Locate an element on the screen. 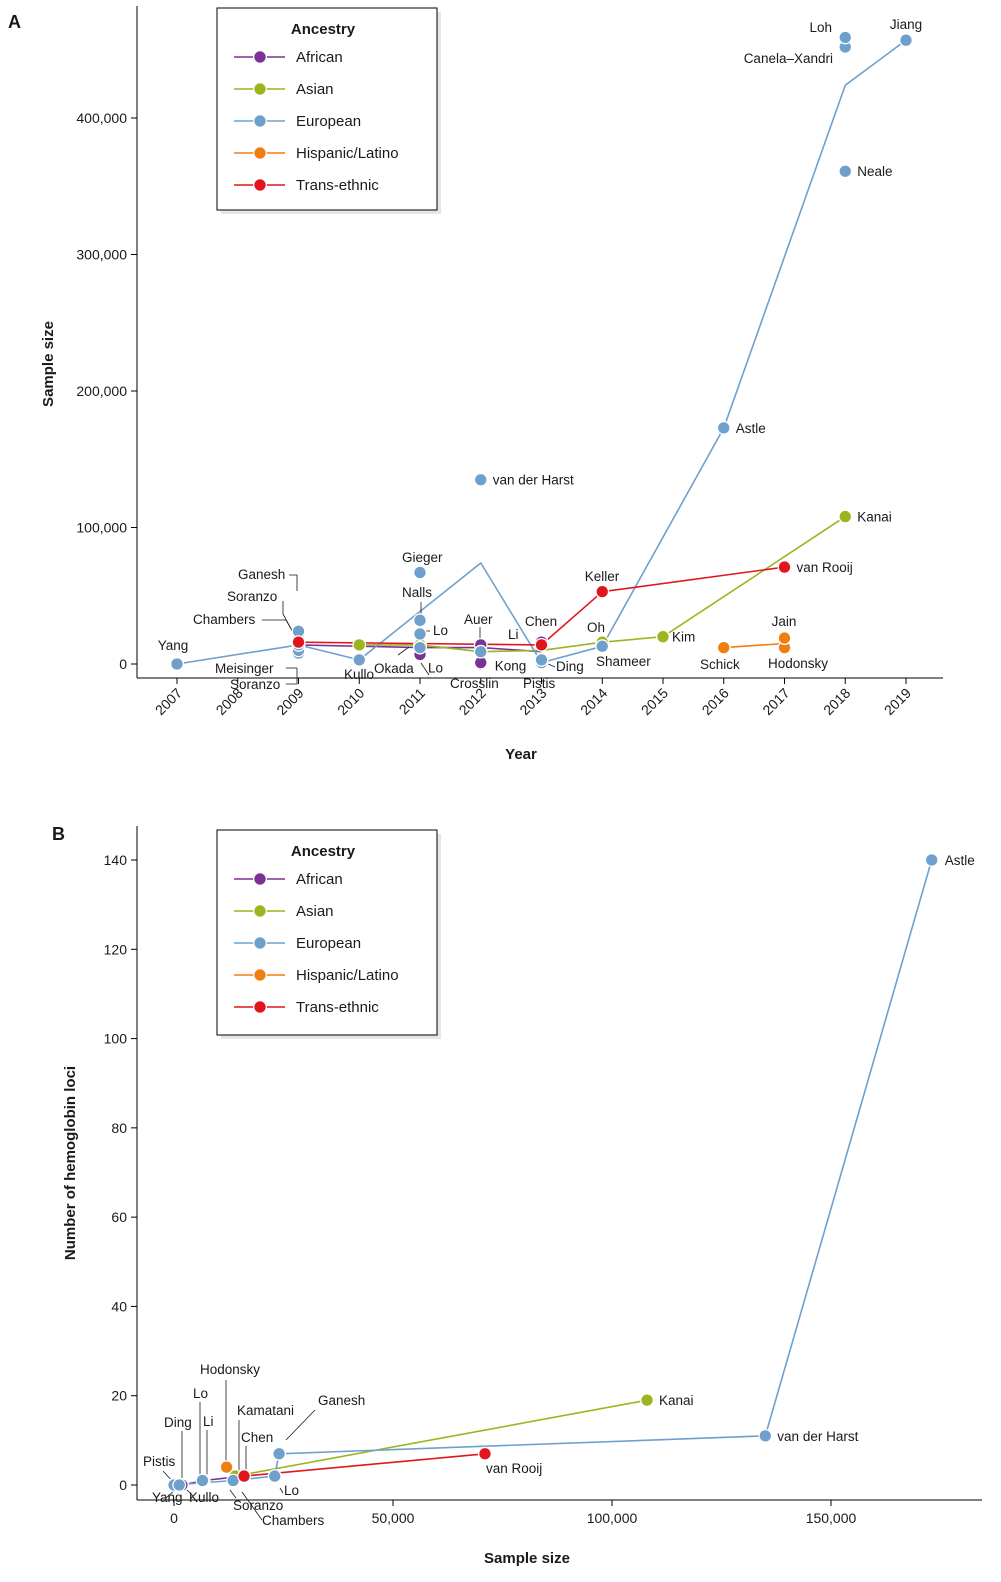 The image size is (1001, 1582). point-label: Li is located at coordinates (208, 1421).